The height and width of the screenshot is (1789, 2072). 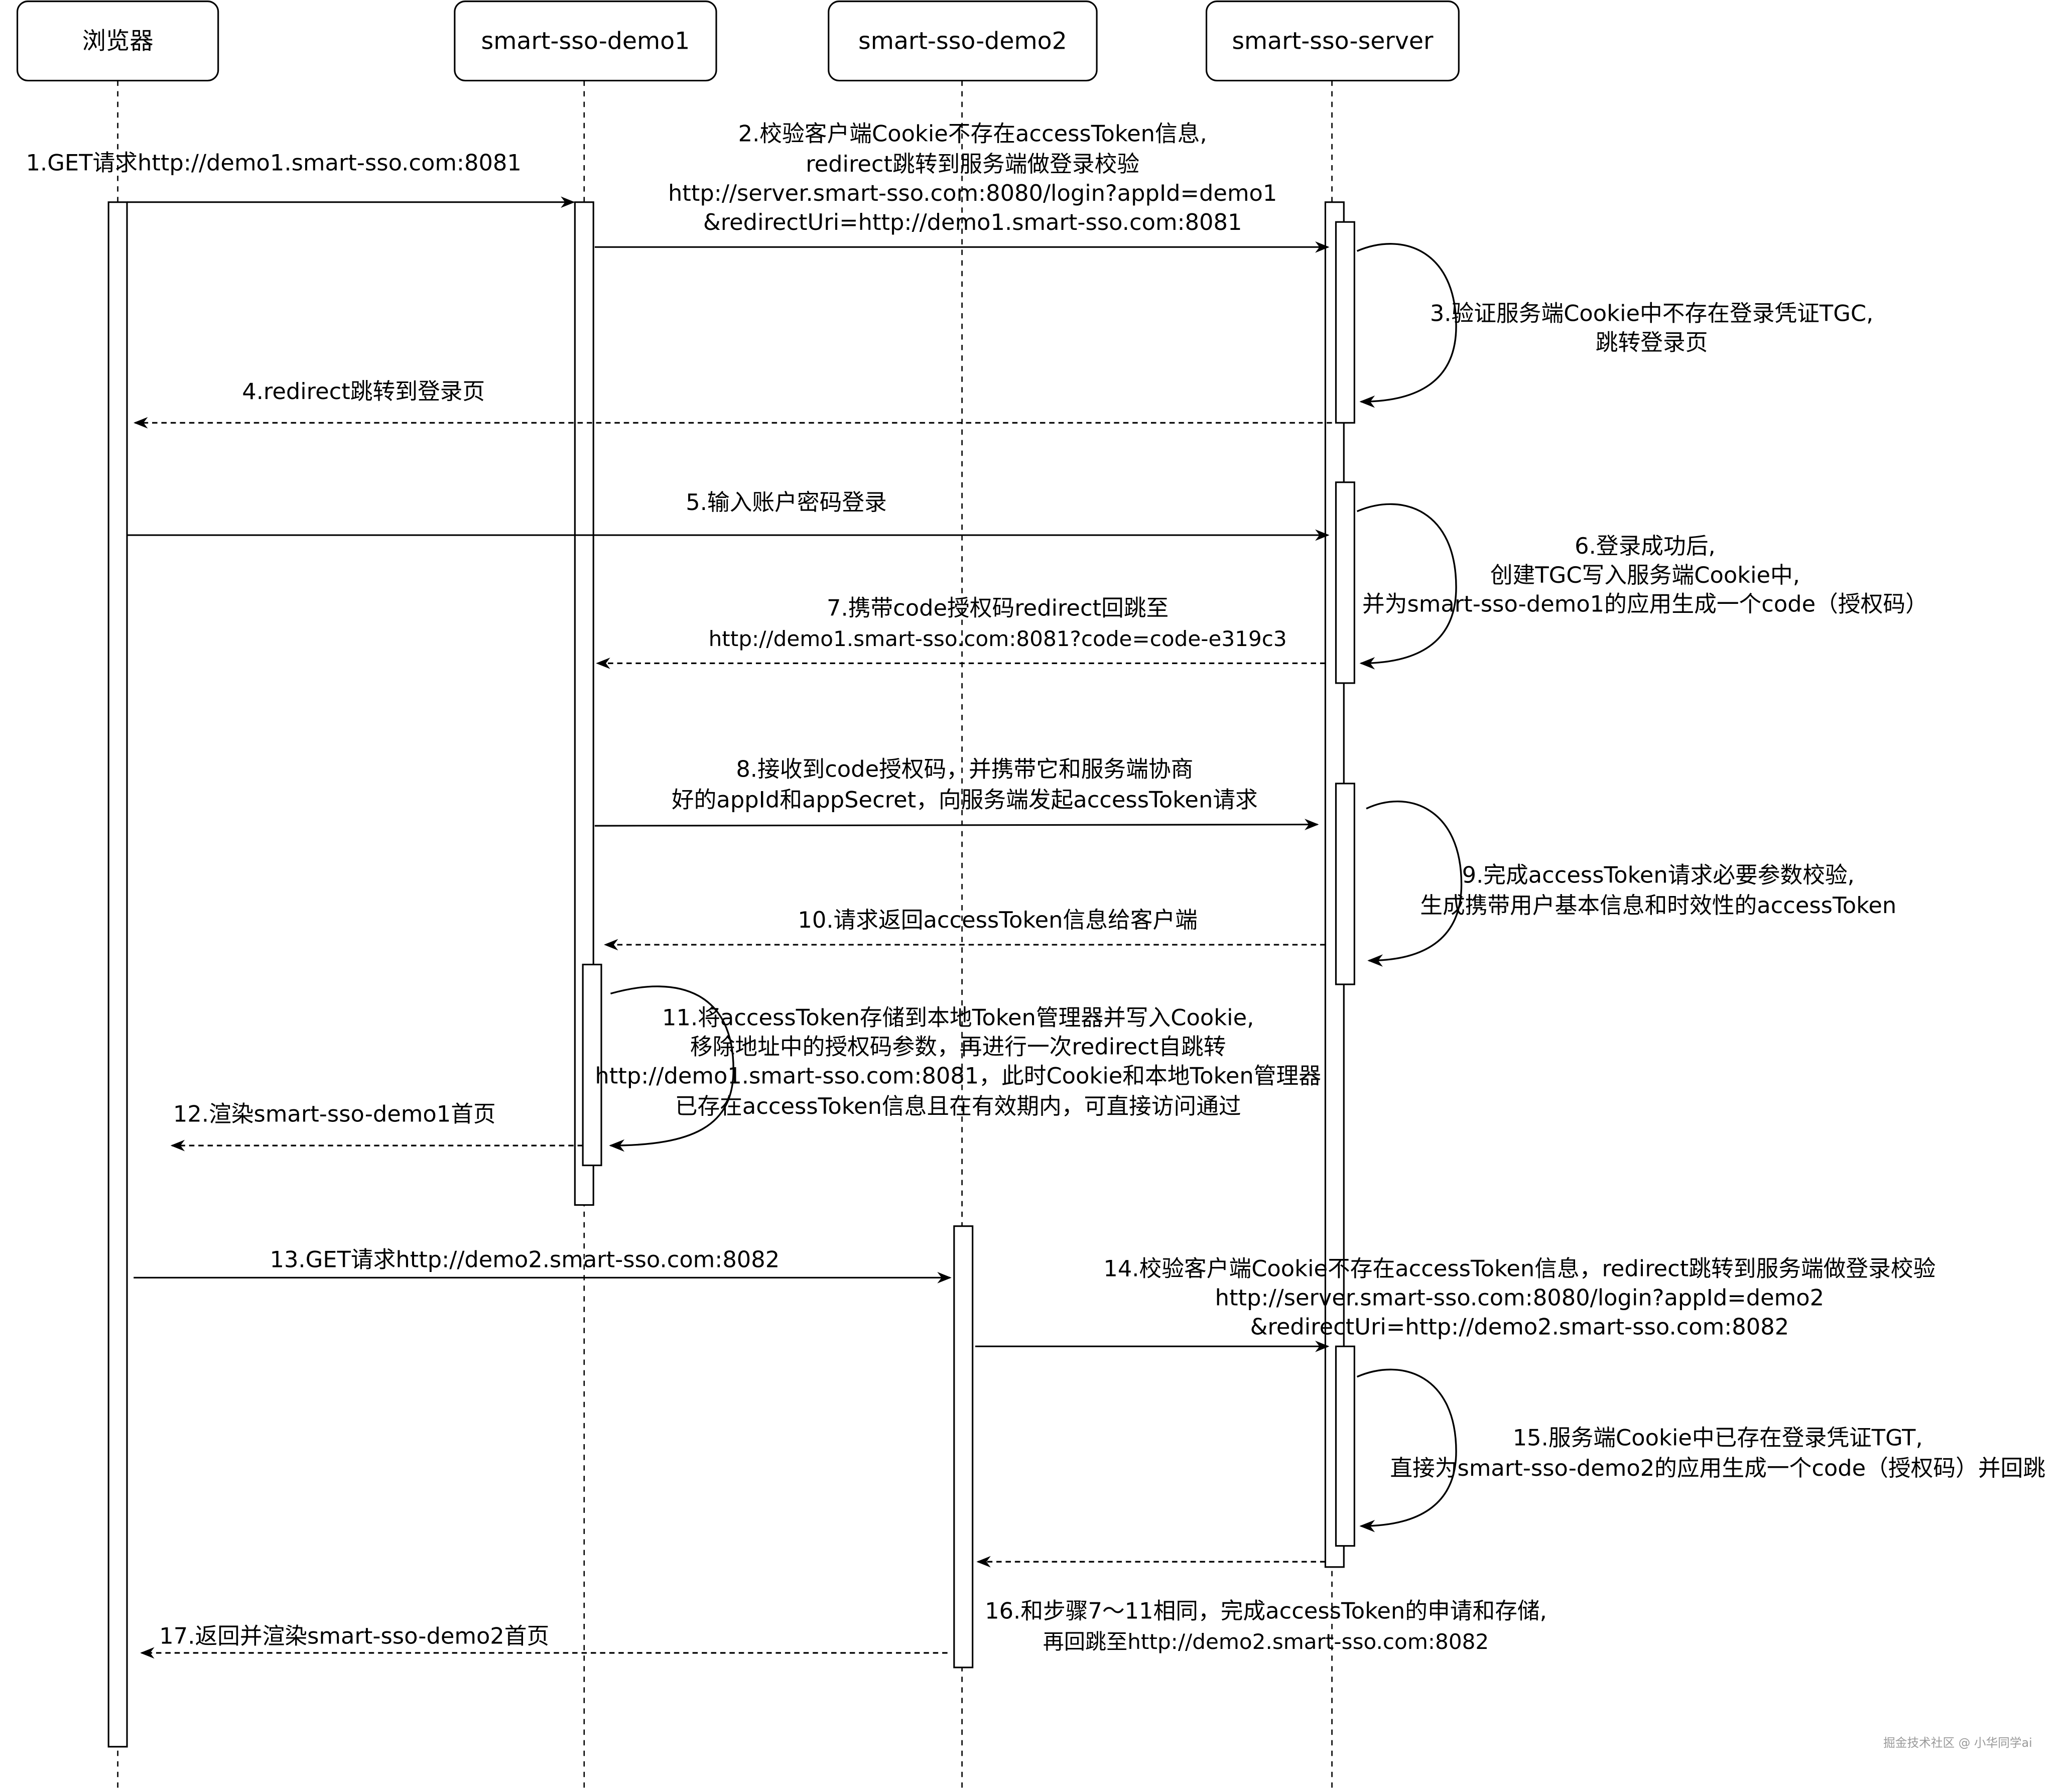 I want to click on message-label: 8.接收到code授权码，并携带它和服务端协商, so click(x=964, y=769).